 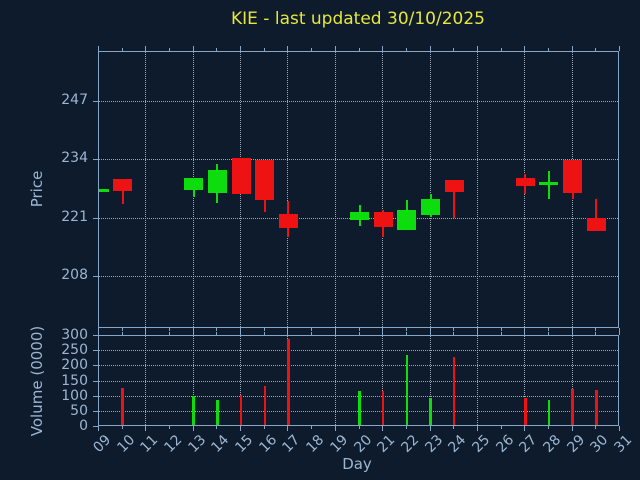 What do you see at coordinates (74, 99) in the screenshot?
I see `price-tick-label: 247` at bounding box center [74, 99].